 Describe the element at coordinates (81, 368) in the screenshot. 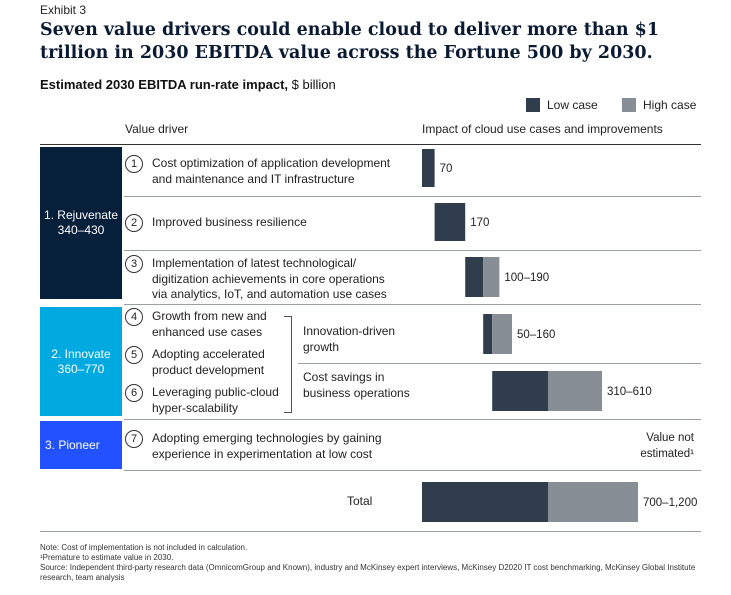

I see `group-innovate-range: 360–770` at that location.